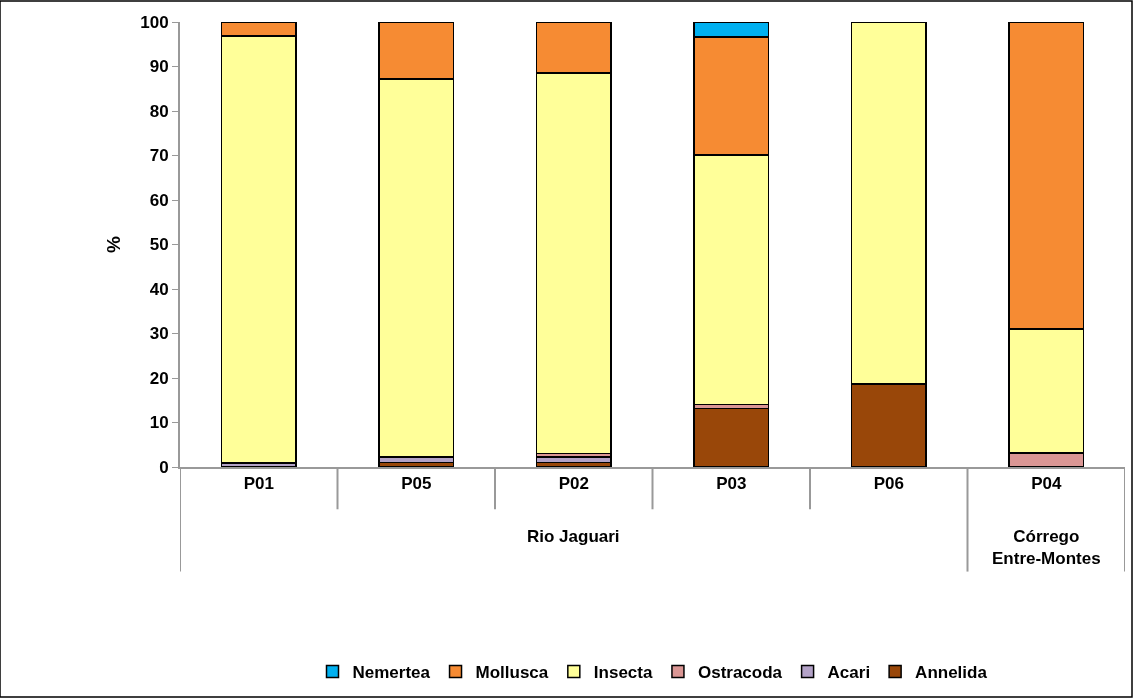 Image resolution: width=1133 pixels, height=699 pixels. What do you see at coordinates (258, 484) in the screenshot?
I see `x-tick-label: P01` at bounding box center [258, 484].